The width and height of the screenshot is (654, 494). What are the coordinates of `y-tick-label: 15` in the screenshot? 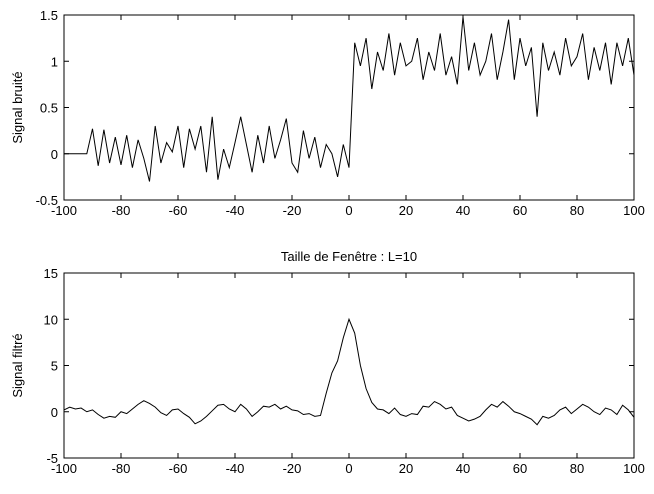 It's located at (51, 273).